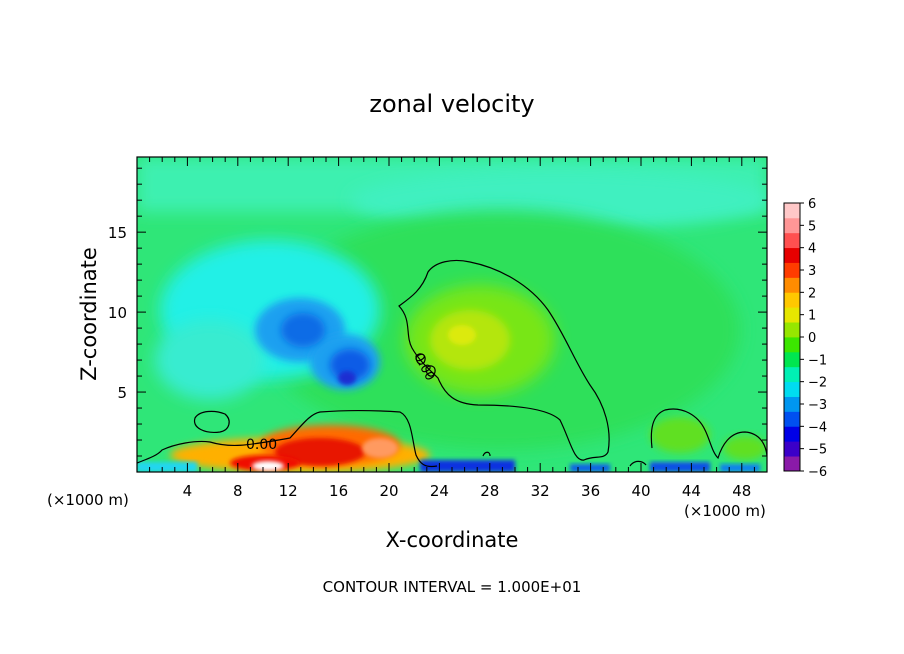 The height and width of the screenshot is (654, 904). Describe the element at coordinates (741, 491) in the screenshot. I see `x-tick-label: 48` at that location.